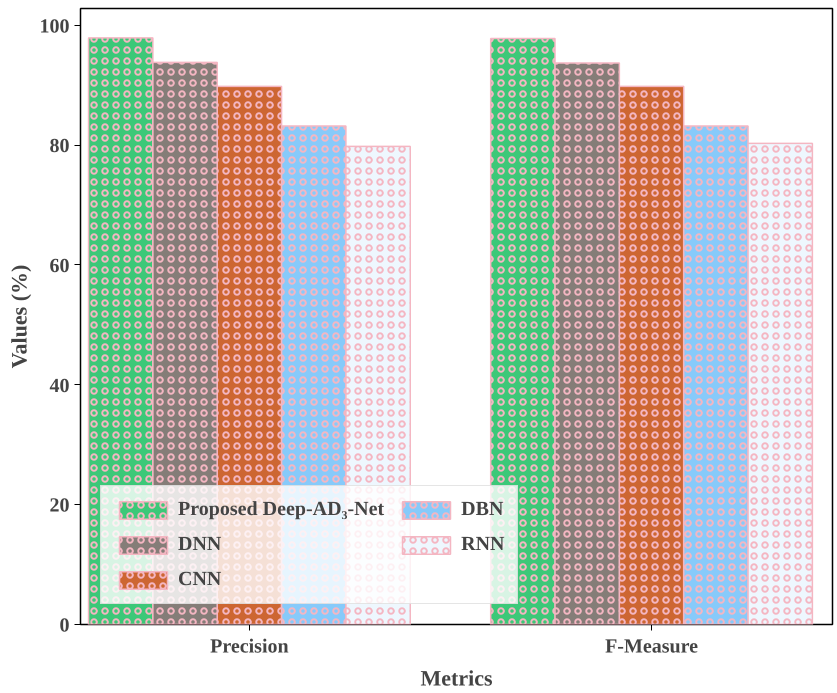 The image size is (837, 693). Describe the element at coordinates (281, 509) in the screenshot. I see `legend-label: Proposed Deep-AD₃-Net` at that location.